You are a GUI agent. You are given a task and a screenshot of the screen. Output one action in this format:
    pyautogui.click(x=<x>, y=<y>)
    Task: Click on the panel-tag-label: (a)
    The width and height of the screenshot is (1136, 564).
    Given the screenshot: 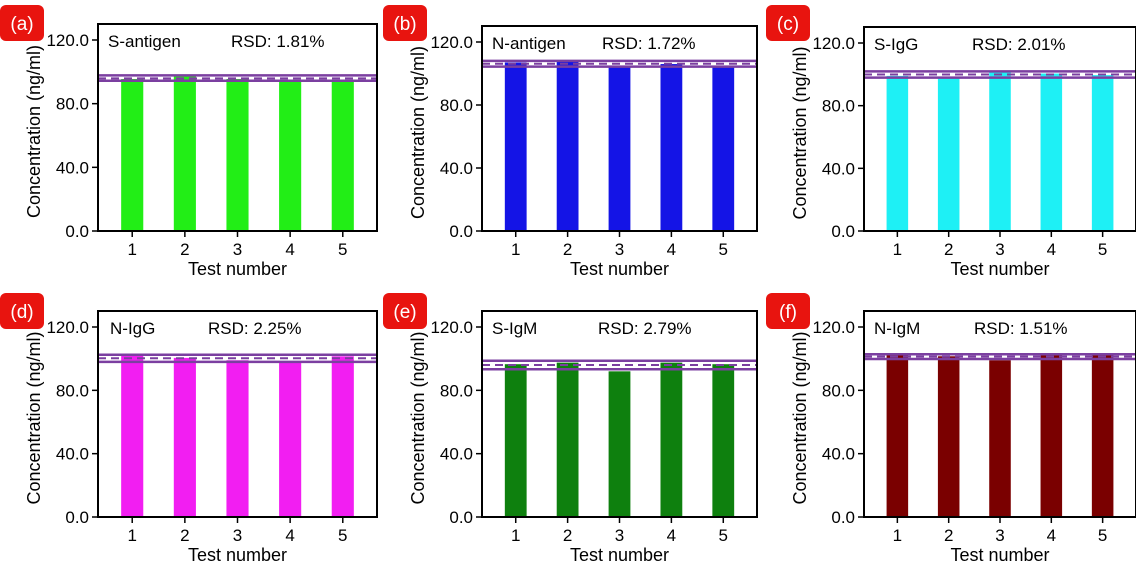 What is the action you would take?
    pyautogui.click(x=21, y=24)
    